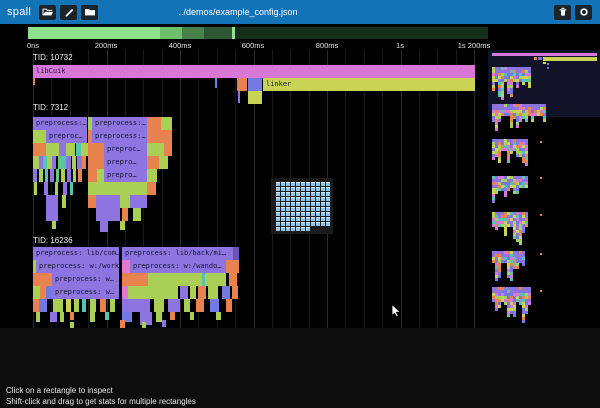  Describe the element at coordinates (254, 71) in the screenshot. I see `flame-bar: libCuik` at that location.